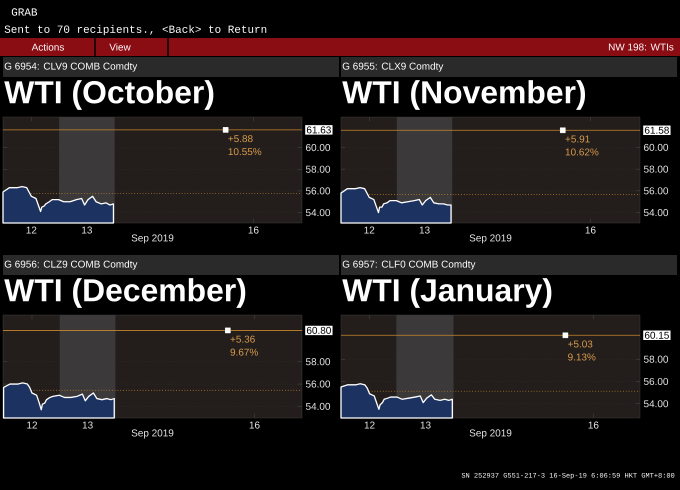  I want to click on annotation: +5.03, so click(580, 344).